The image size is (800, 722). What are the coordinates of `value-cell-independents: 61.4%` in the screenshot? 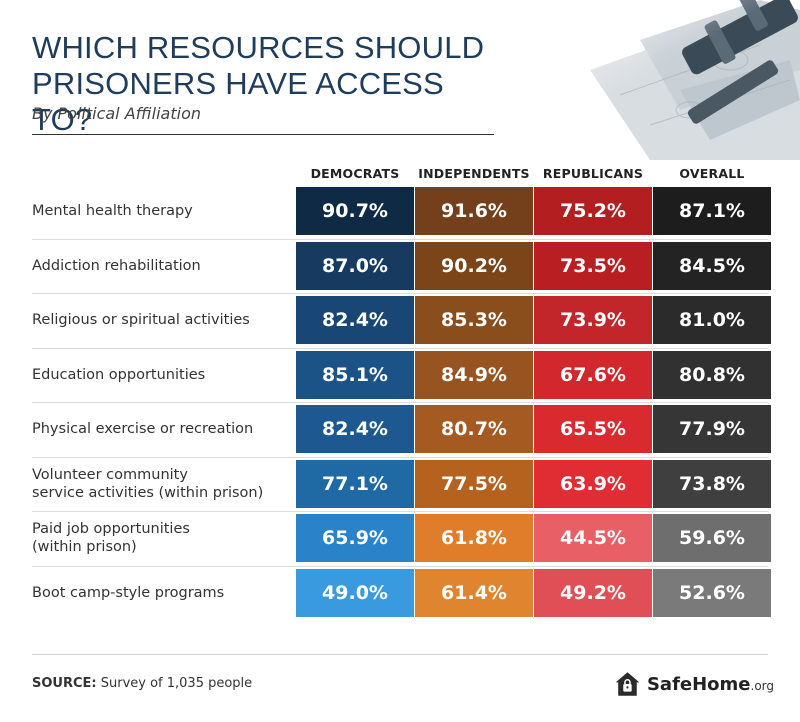 It's located at (474, 592).